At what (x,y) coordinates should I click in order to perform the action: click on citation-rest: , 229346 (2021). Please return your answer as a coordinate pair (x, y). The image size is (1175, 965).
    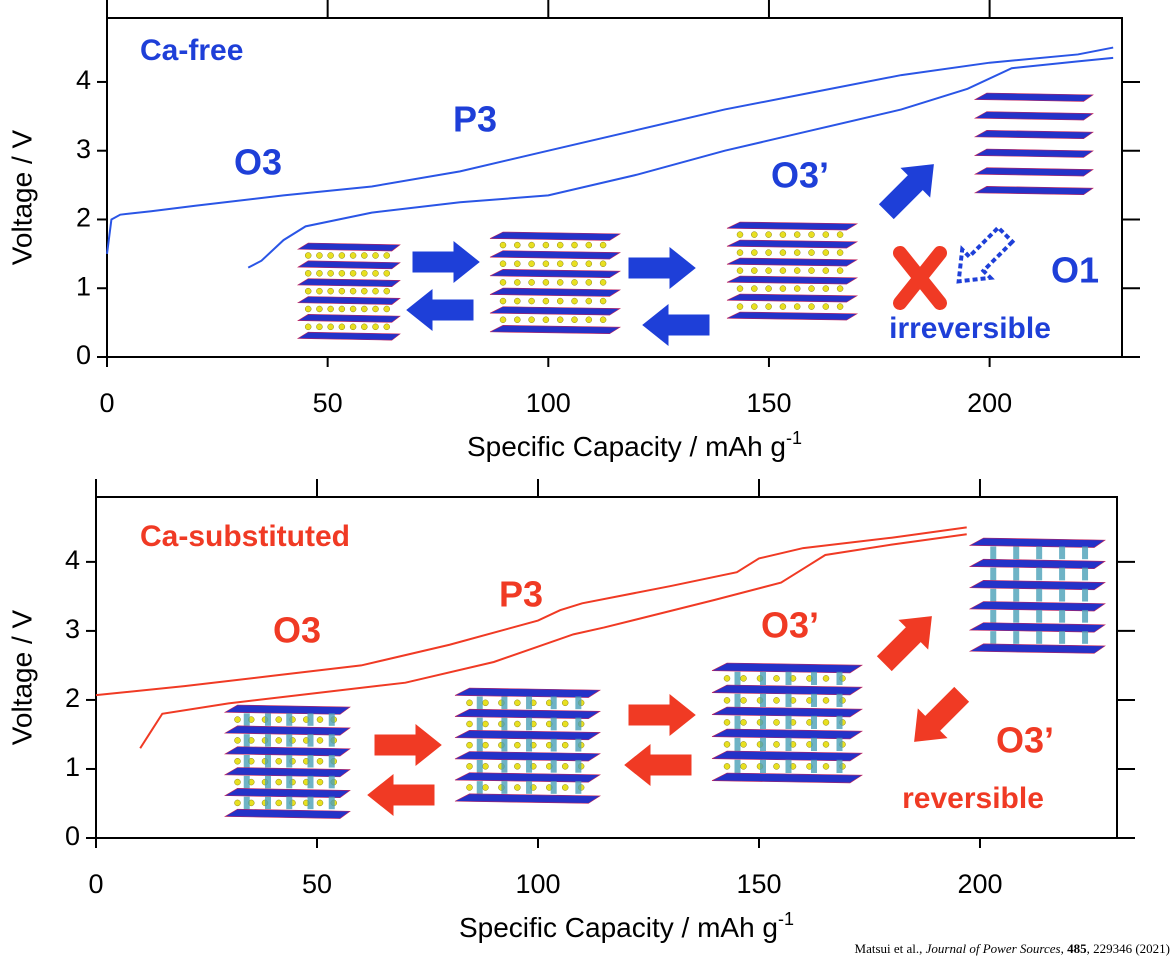
    Looking at the image, I should click on (1128, 948).